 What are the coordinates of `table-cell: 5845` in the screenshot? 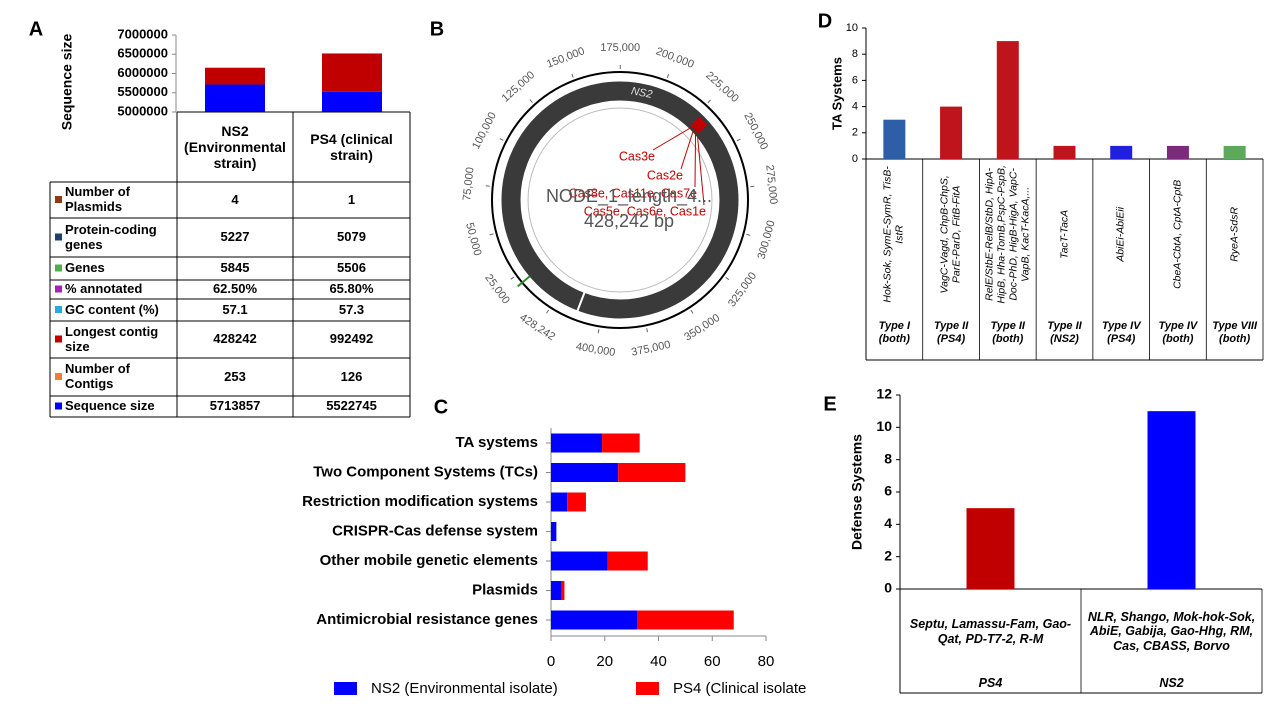 It's located at (235, 268).